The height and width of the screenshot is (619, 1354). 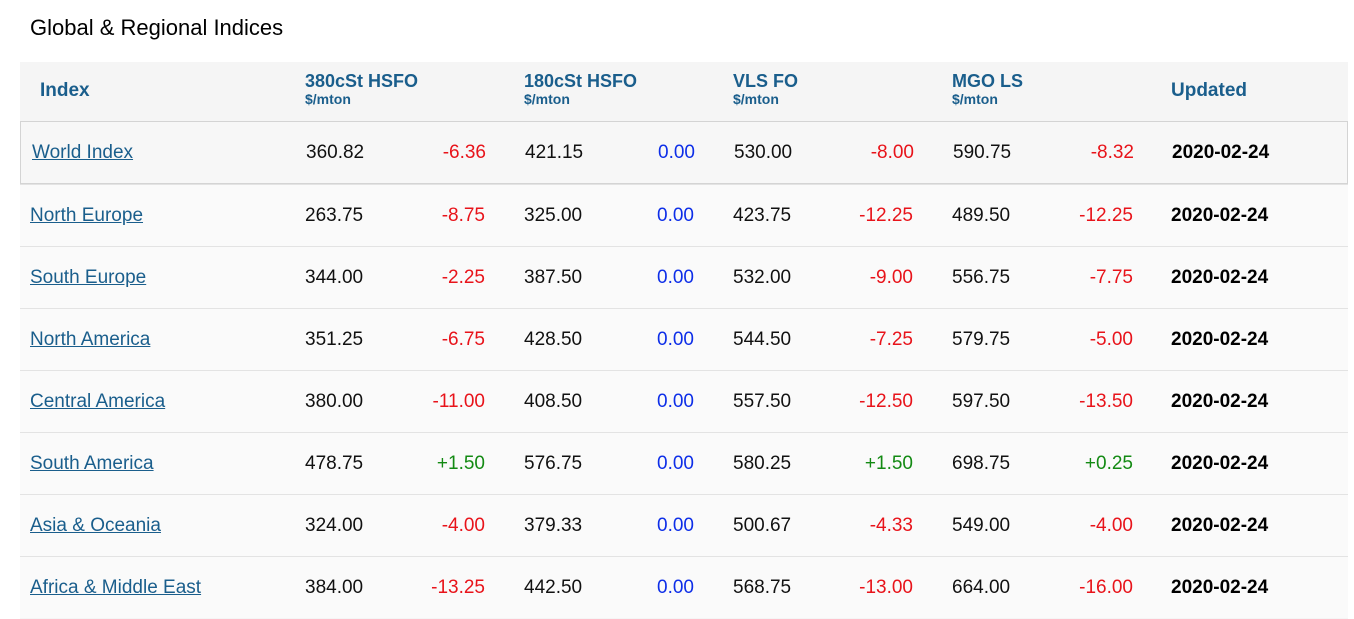 I want to click on header-index: Index, so click(x=65, y=90).